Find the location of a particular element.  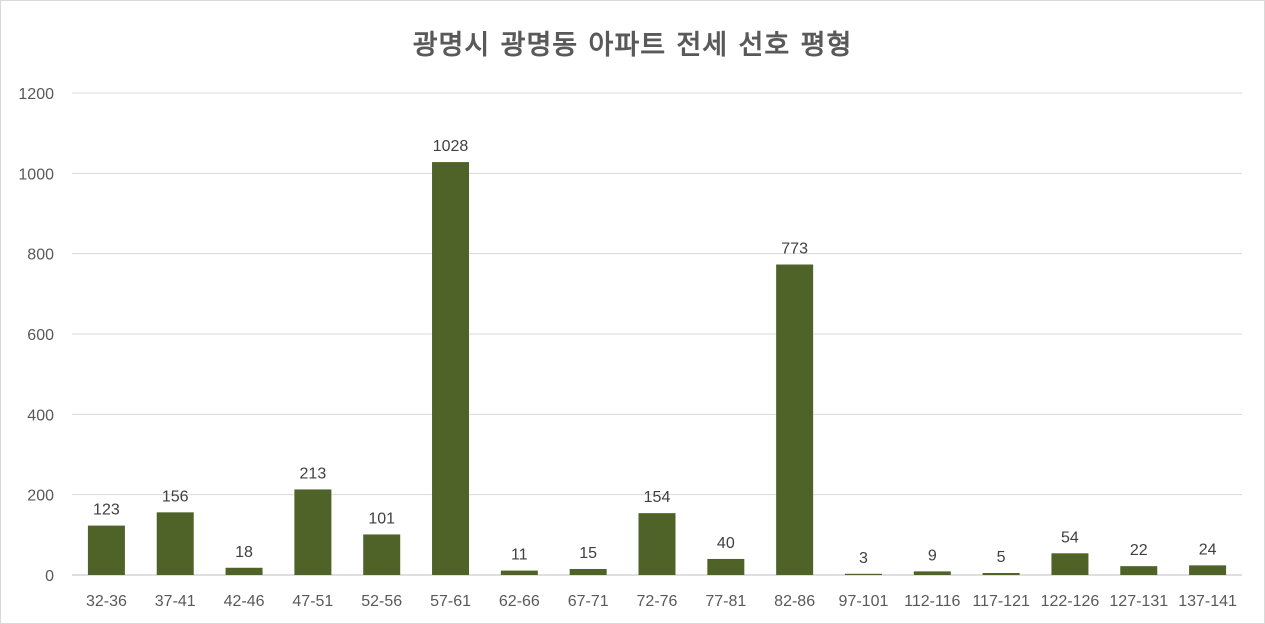

data-label: 101 is located at coordinates (381, 518).